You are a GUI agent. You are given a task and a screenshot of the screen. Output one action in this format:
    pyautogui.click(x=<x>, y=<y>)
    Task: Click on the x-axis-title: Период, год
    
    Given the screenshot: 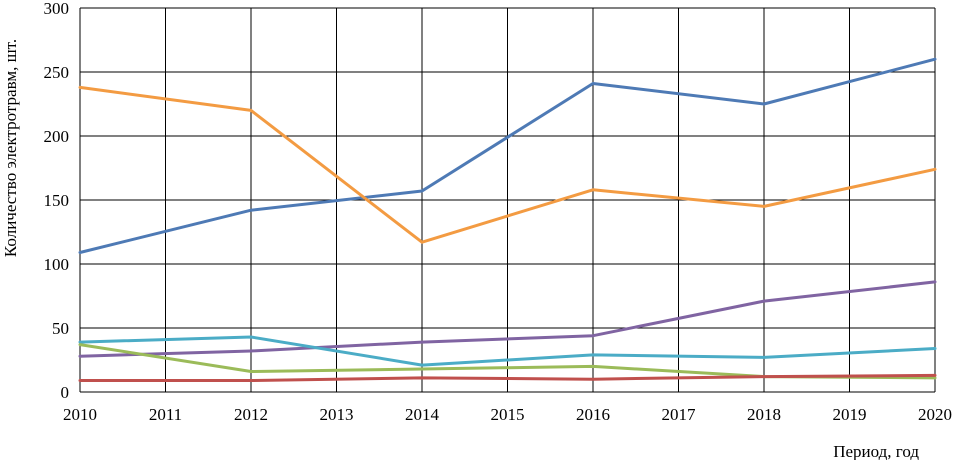 What is the action you would take?
    pyautogui.click(x=876, y=451)
    